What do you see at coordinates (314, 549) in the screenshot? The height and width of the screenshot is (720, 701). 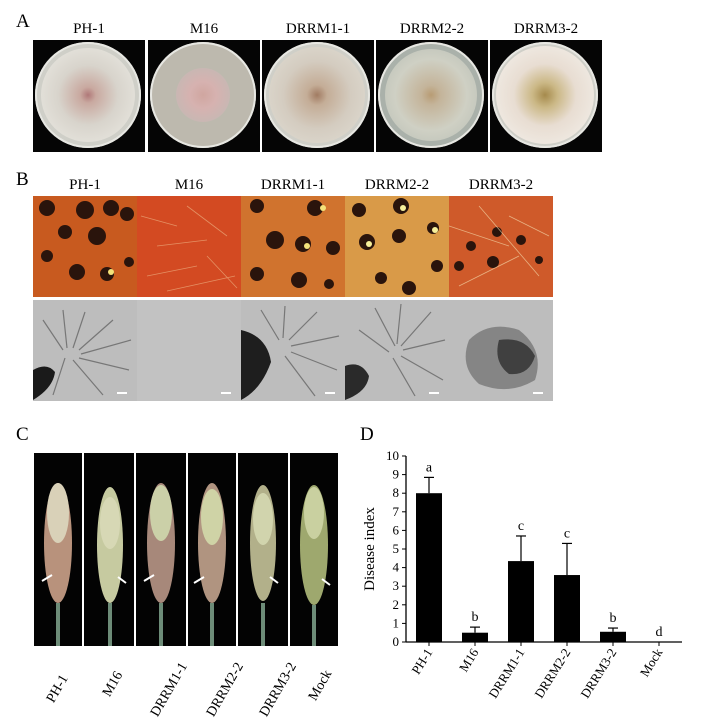 I see `wheat-head-image-mock` at bounding box center [314, 549].